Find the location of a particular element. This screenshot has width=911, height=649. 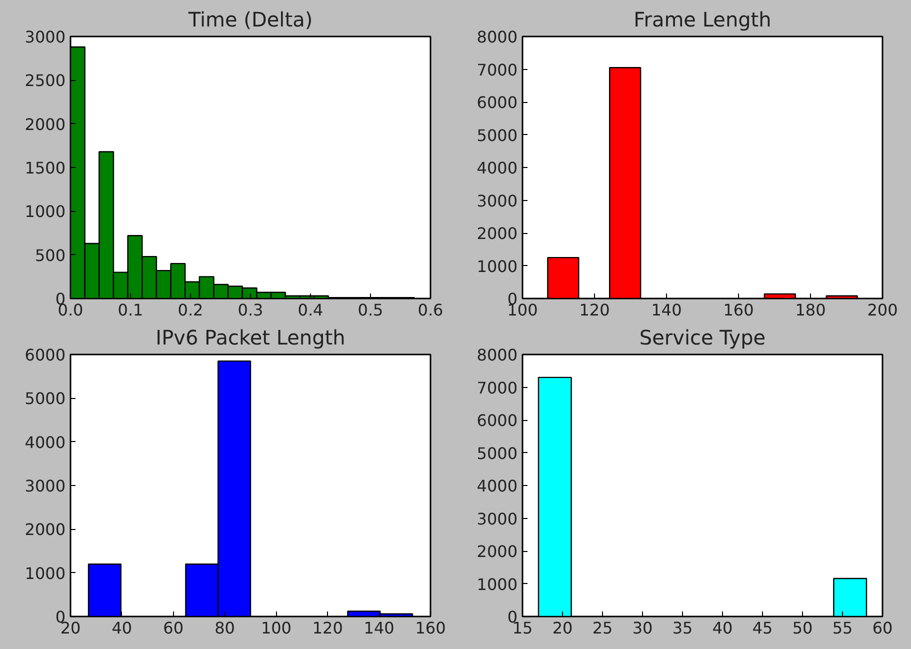

x-tick-label: 200 is located at coordinates (882, 310).